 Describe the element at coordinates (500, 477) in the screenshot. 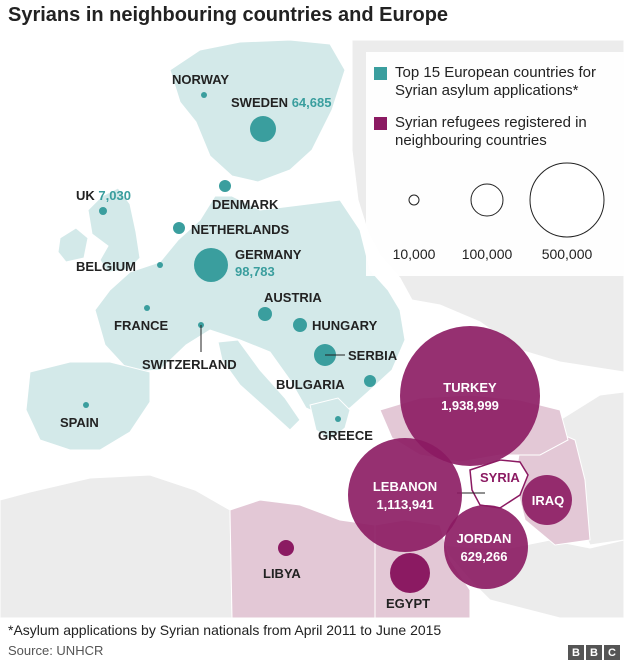

I see `label-syria: SYRIA` at that location.